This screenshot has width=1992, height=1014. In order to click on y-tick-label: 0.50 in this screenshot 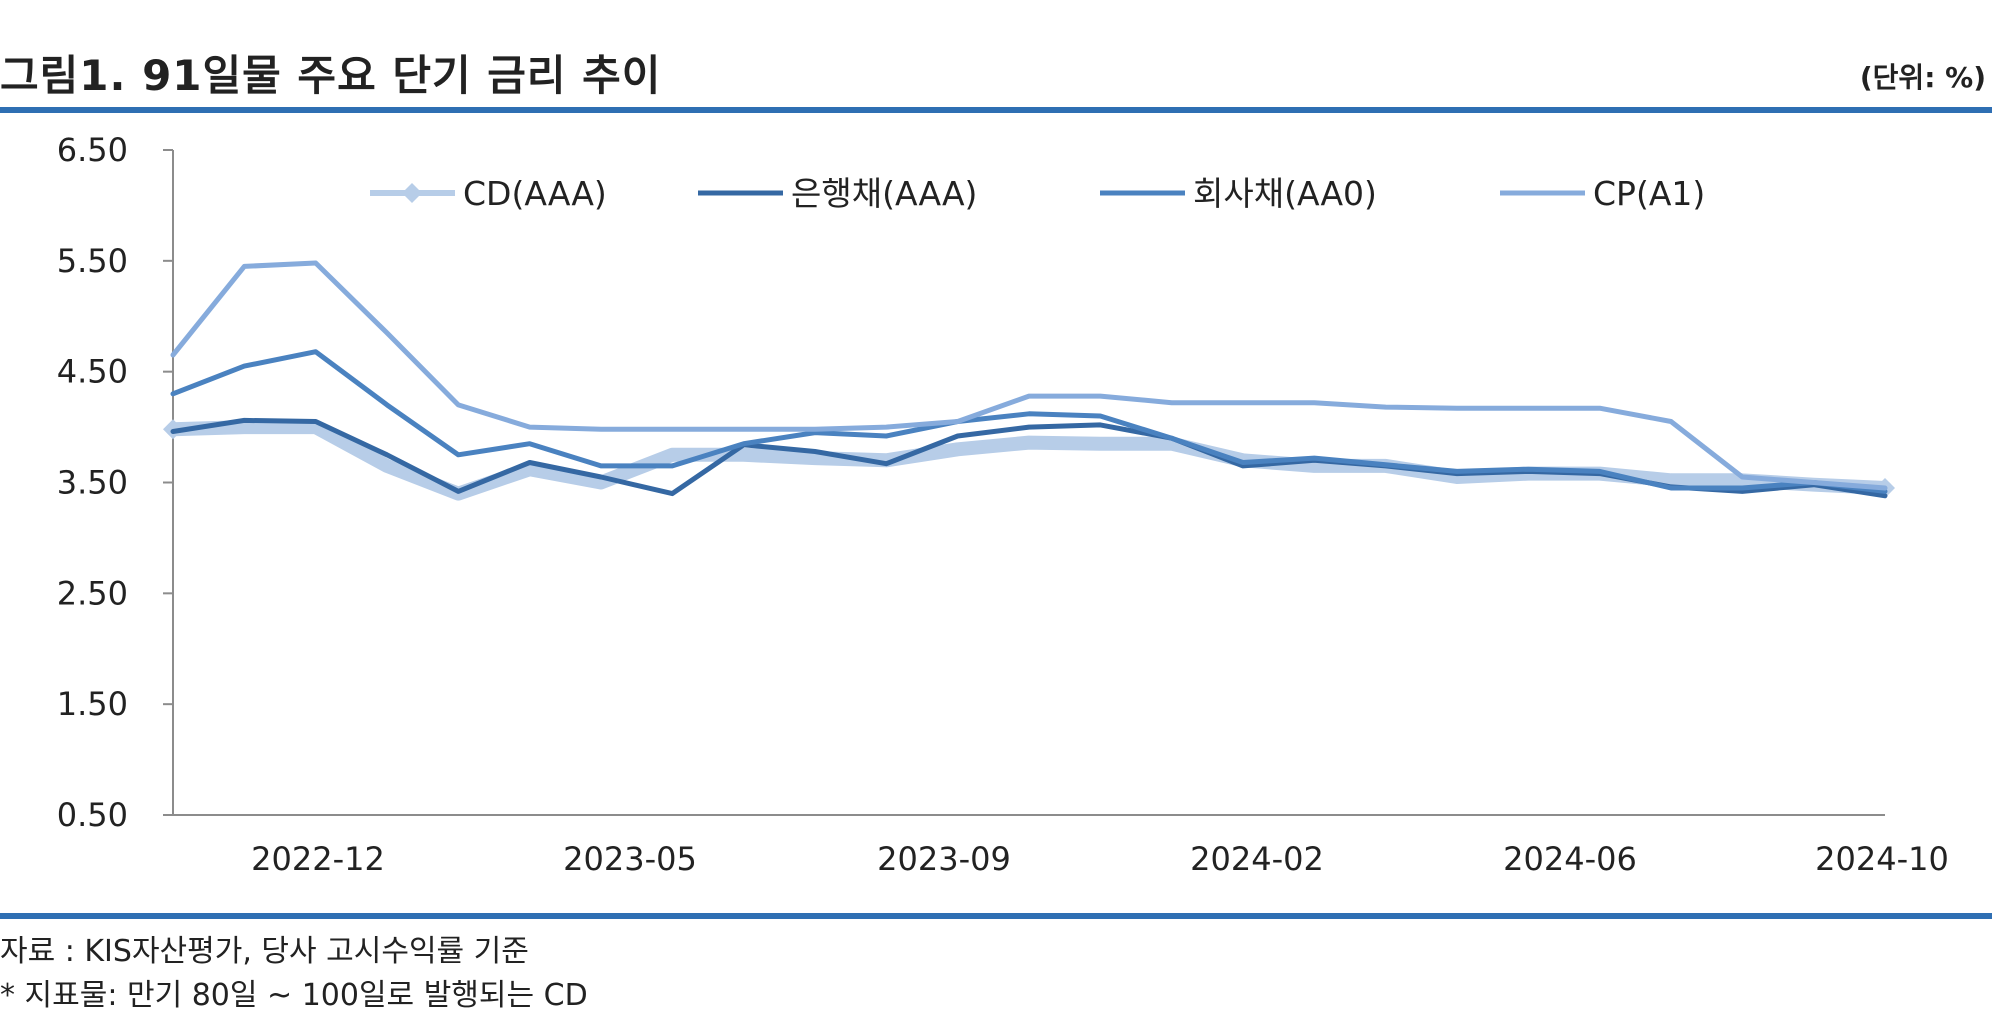, I will do `click(92, 815)`.